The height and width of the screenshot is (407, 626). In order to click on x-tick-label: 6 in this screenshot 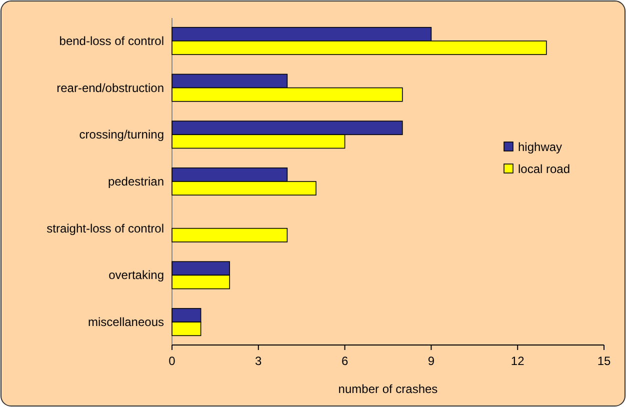, I will do `click(344, 361)`.